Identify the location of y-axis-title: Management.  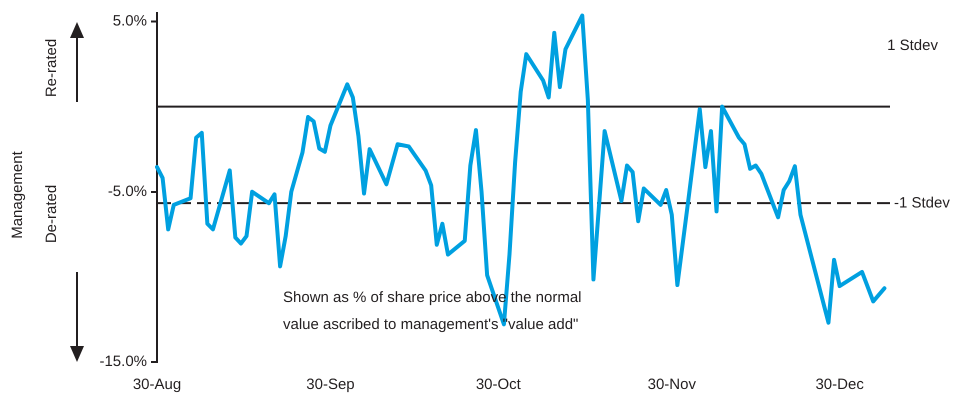
(17, 194).